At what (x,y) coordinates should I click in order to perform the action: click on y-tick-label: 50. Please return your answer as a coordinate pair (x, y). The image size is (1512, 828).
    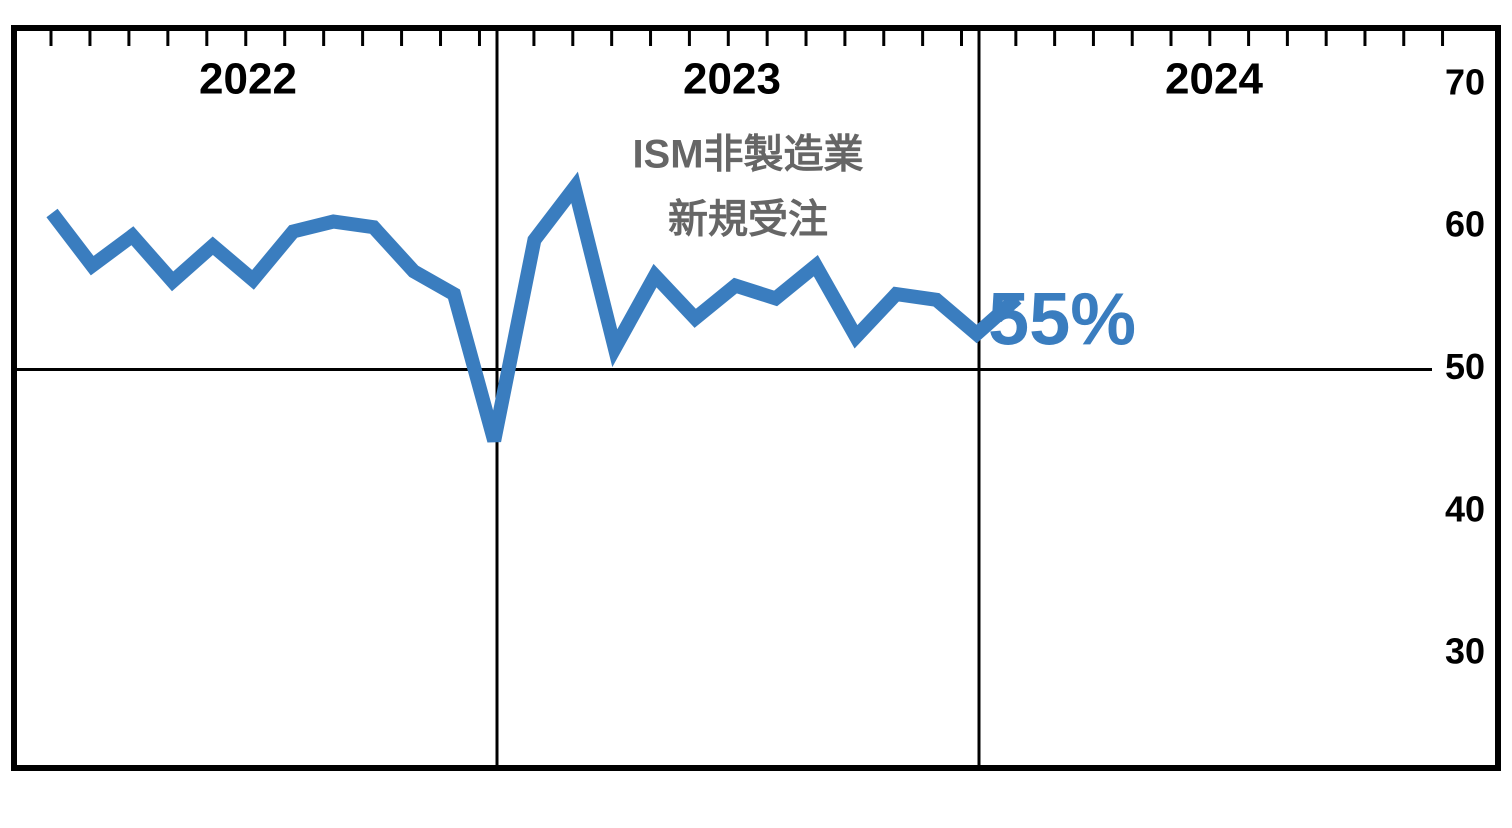
    Looking at the image, I should click on (1465, 366).